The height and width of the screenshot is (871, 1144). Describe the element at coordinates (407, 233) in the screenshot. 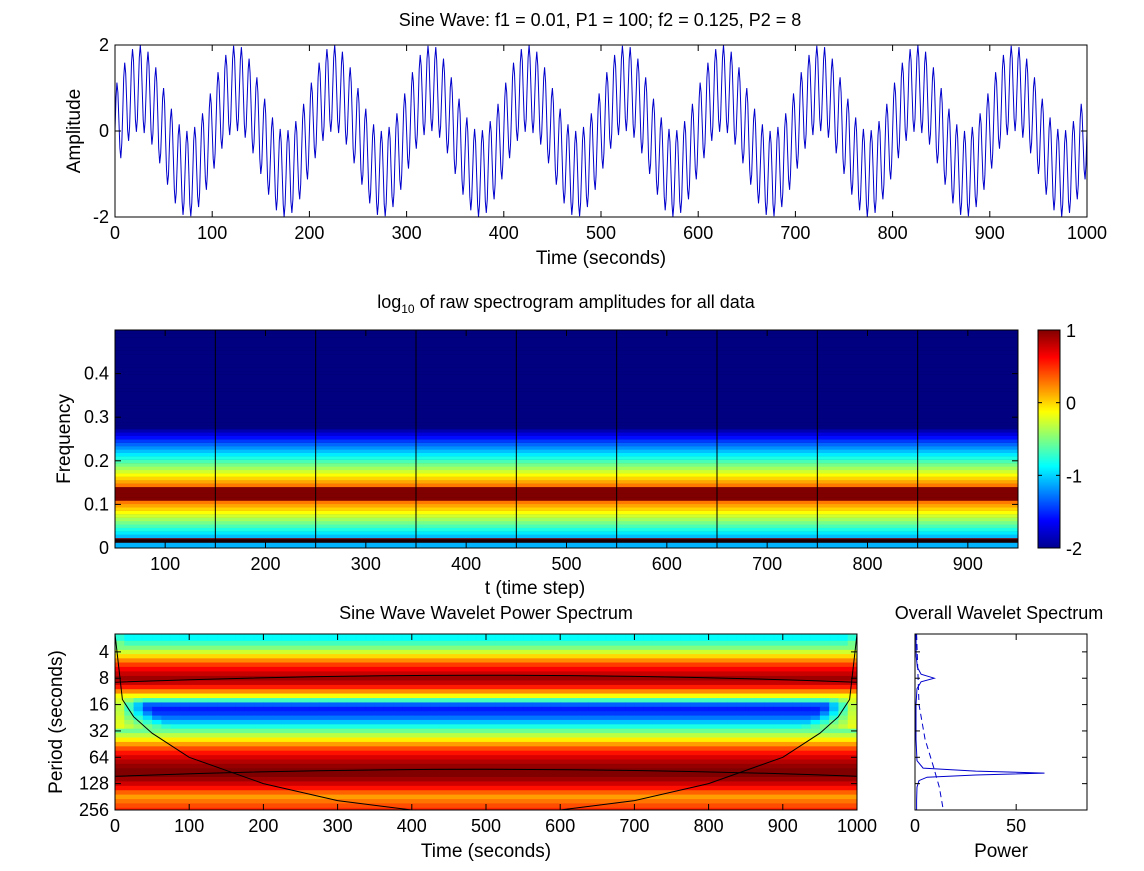

I see `sine-x-tick-label: 300` at that location.